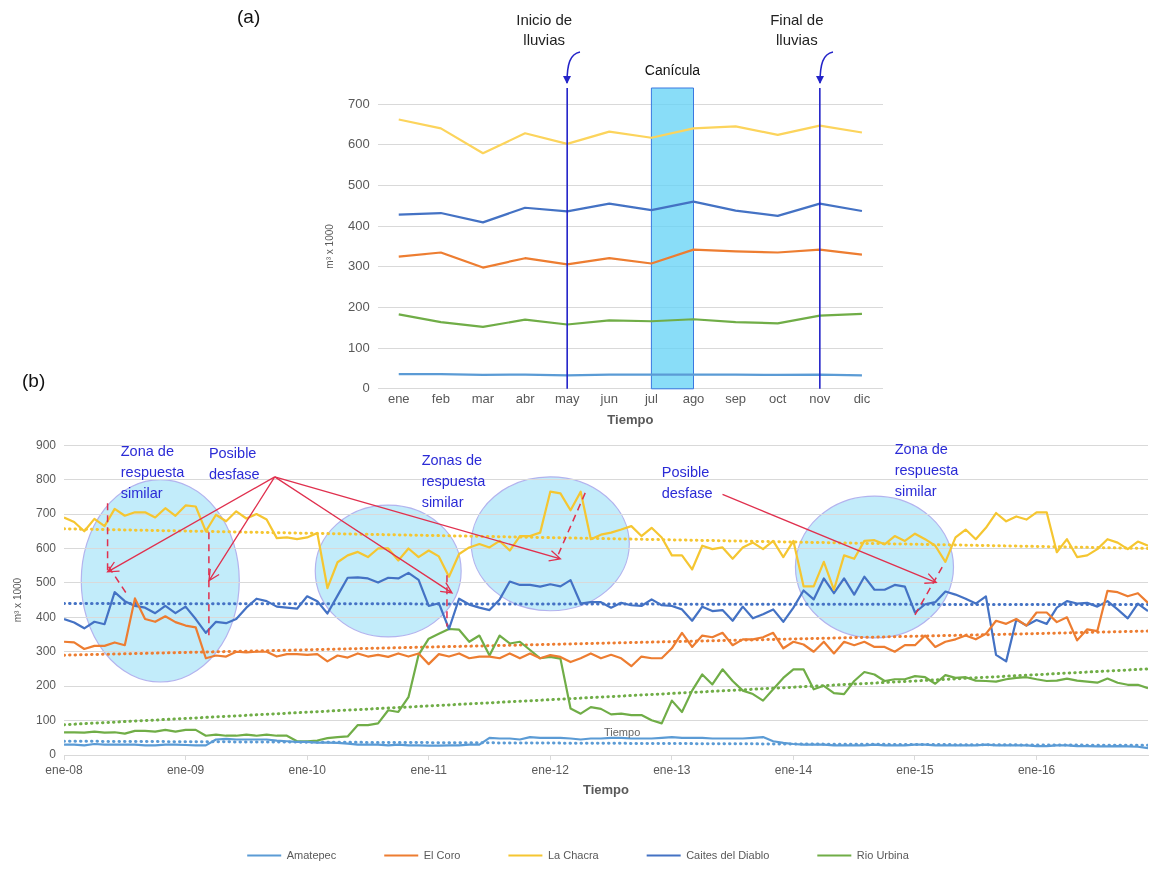  I want to click on y-tick-label: 800, so click(46, 478).